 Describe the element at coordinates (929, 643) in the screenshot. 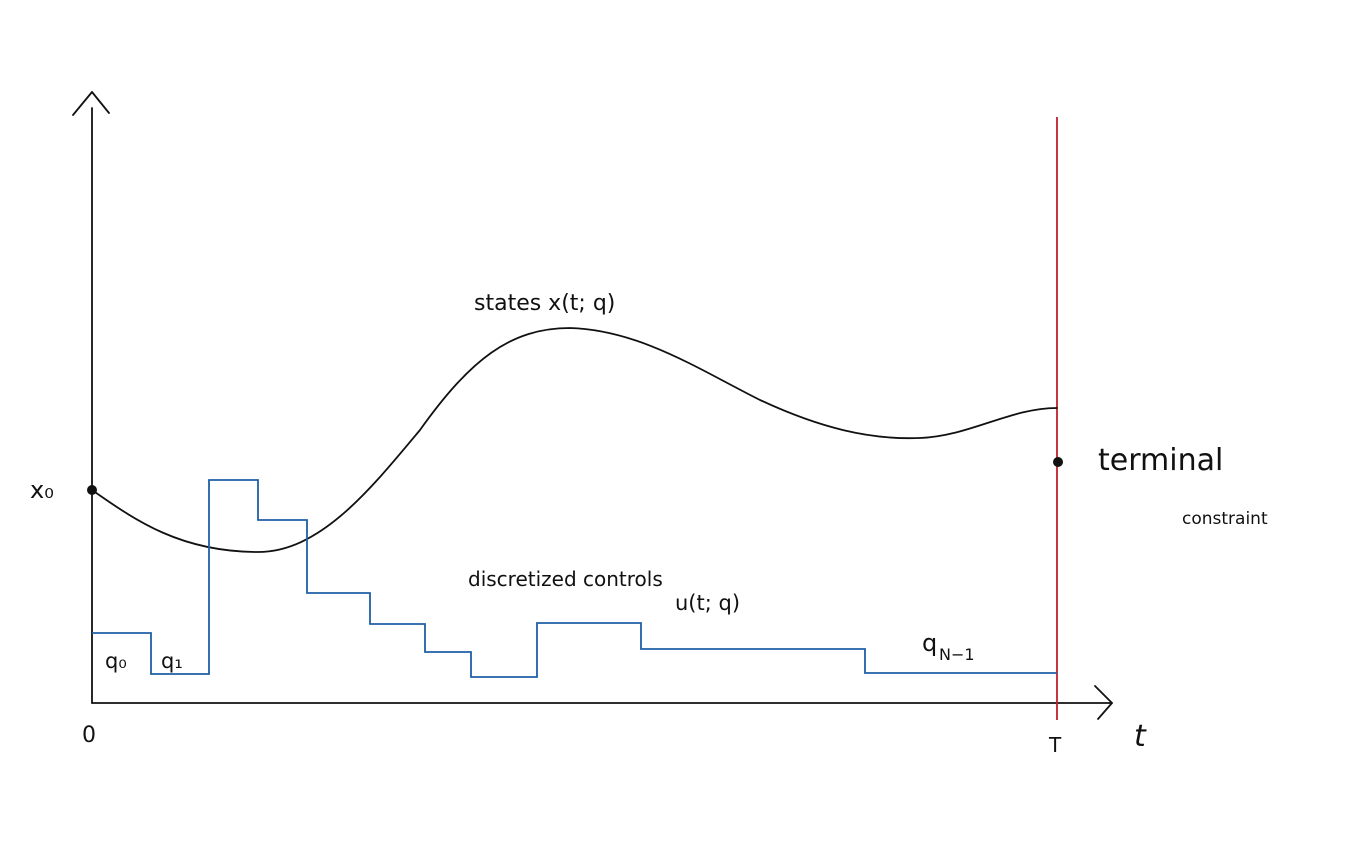

I see `control-qN1-label: q` at that location.